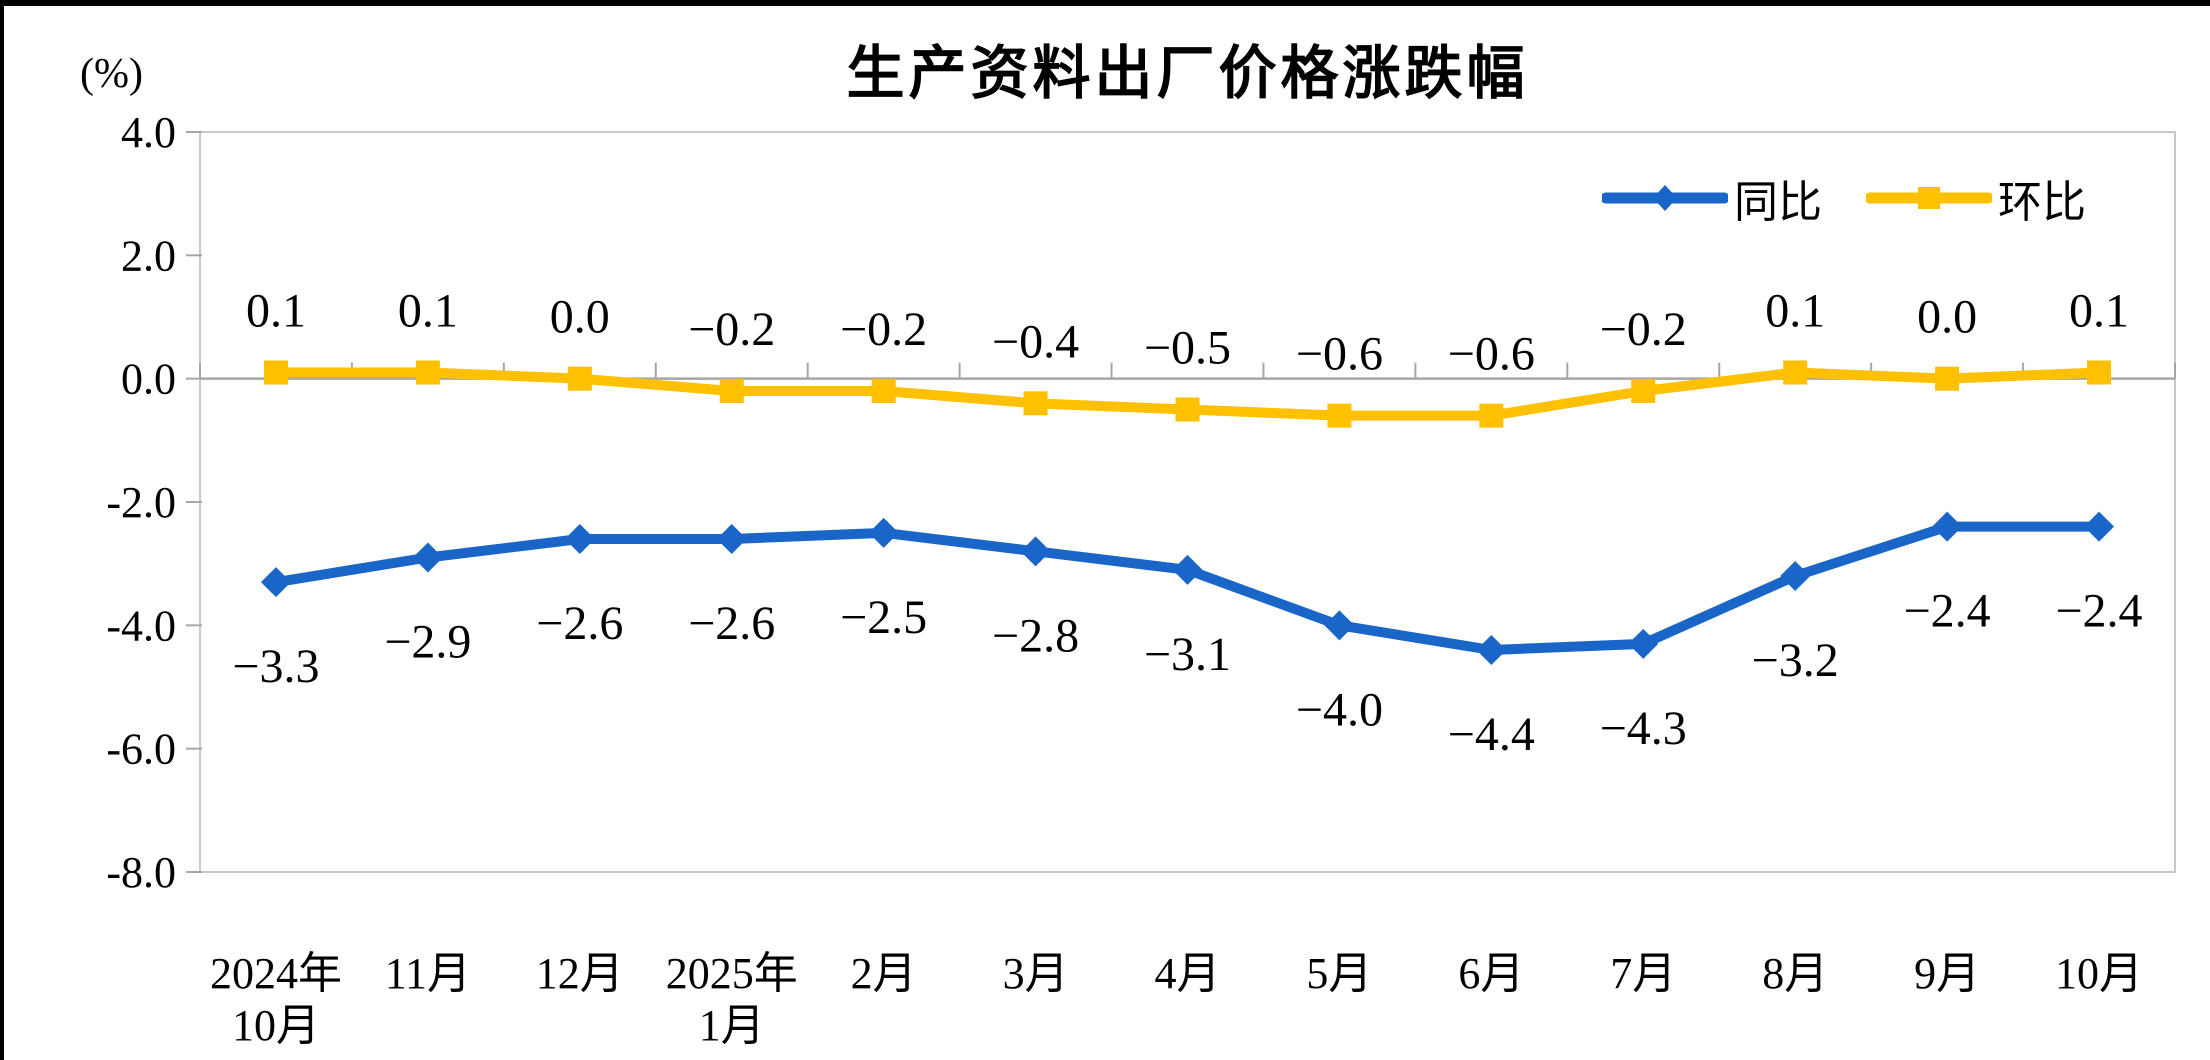 Image resolution: width=2210 pixels, height=1060 pixels. I want to click on legend-diamond-marker, so click(1665, 198).